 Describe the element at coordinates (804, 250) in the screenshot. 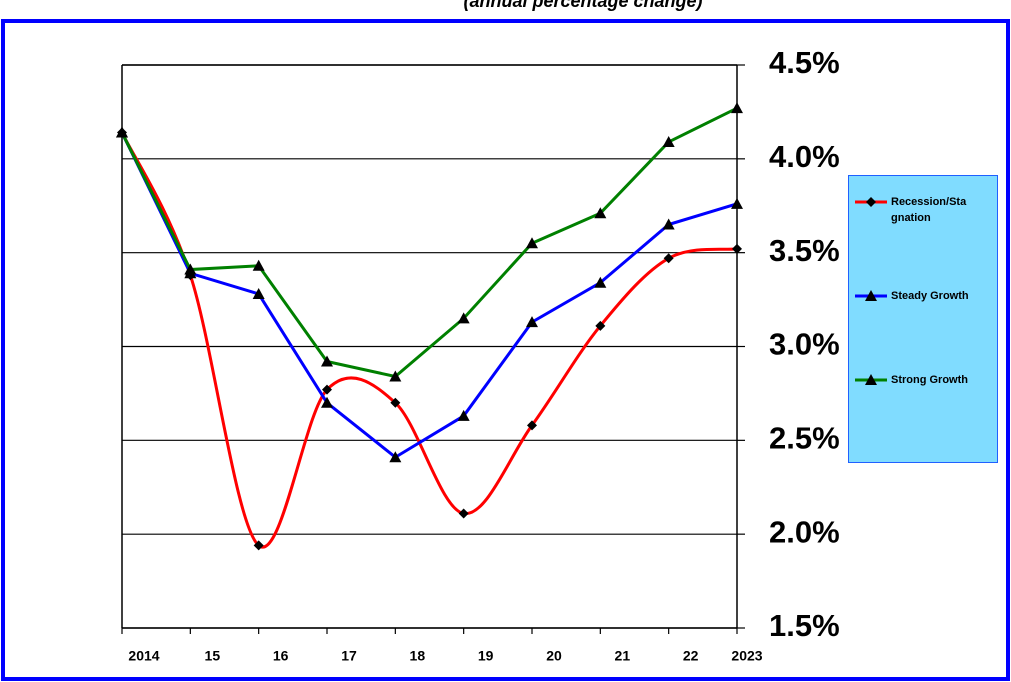

I see `y-tick-label: 3.5%` at that location.